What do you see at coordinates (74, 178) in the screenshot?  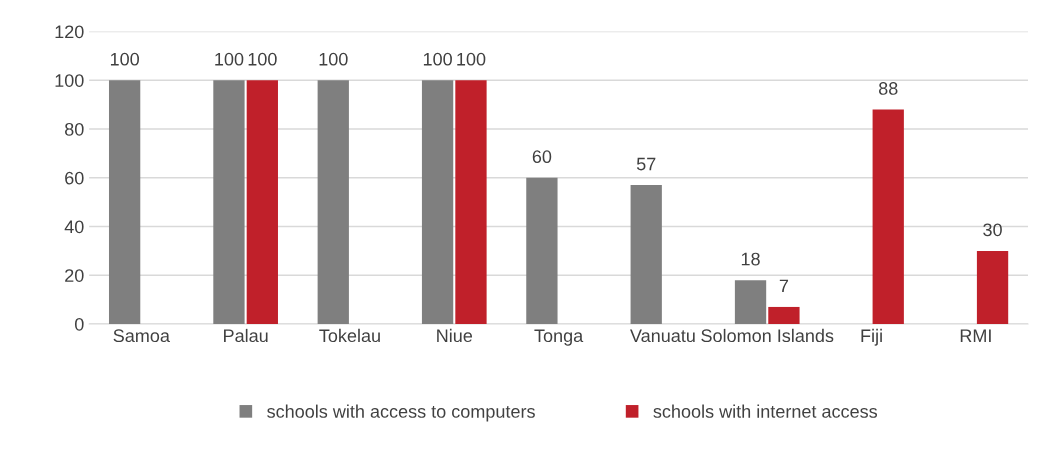 I see `y-tick-label: 60` at bounding box center [74, 178].